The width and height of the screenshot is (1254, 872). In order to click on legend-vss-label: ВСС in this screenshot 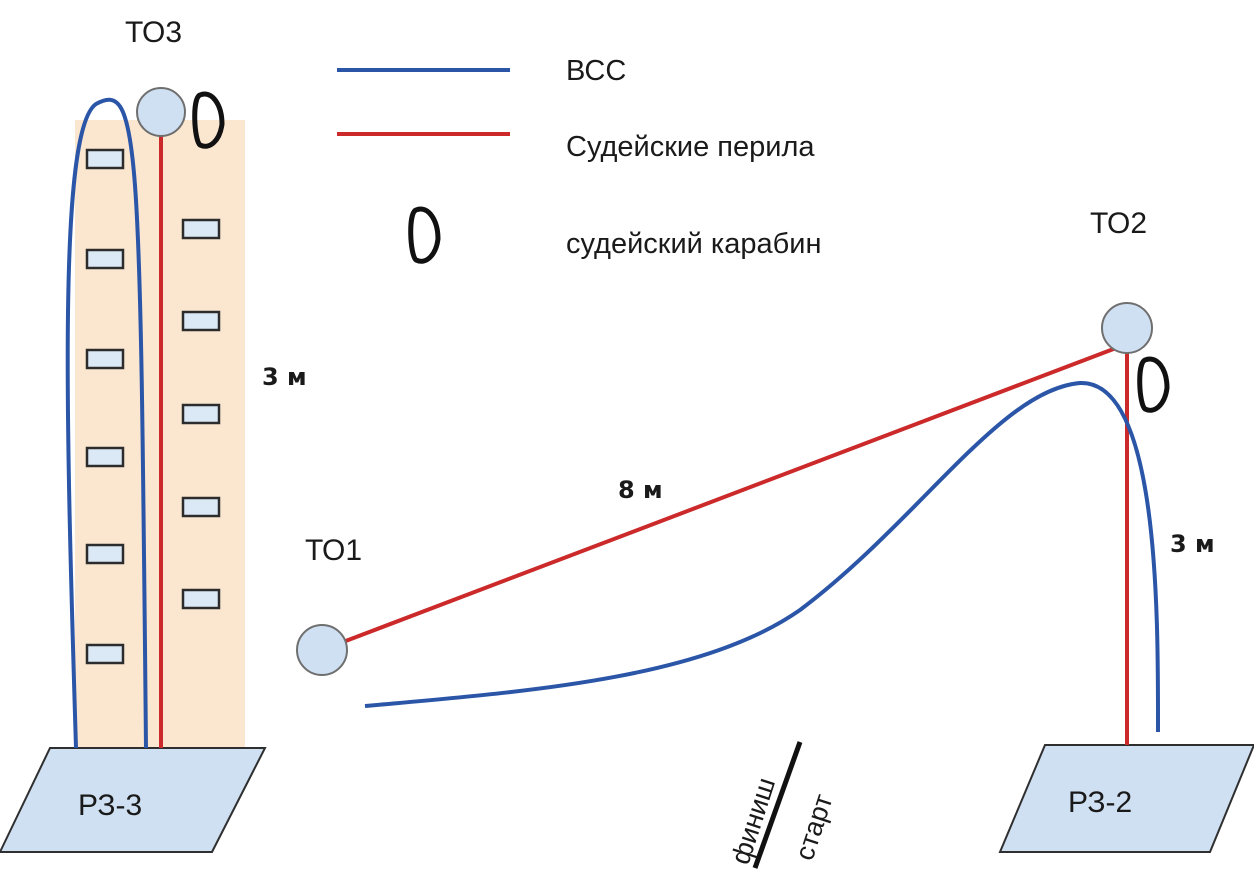, I will do `click(596, 71)`.